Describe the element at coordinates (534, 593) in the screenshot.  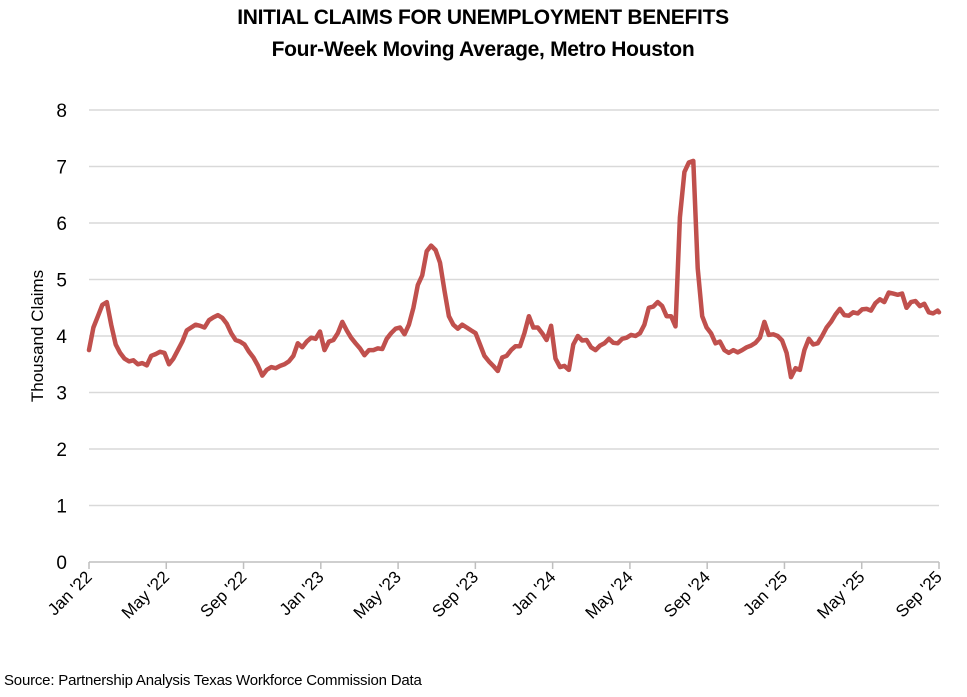
I see `x-tick-label: Jan '24` at that location.